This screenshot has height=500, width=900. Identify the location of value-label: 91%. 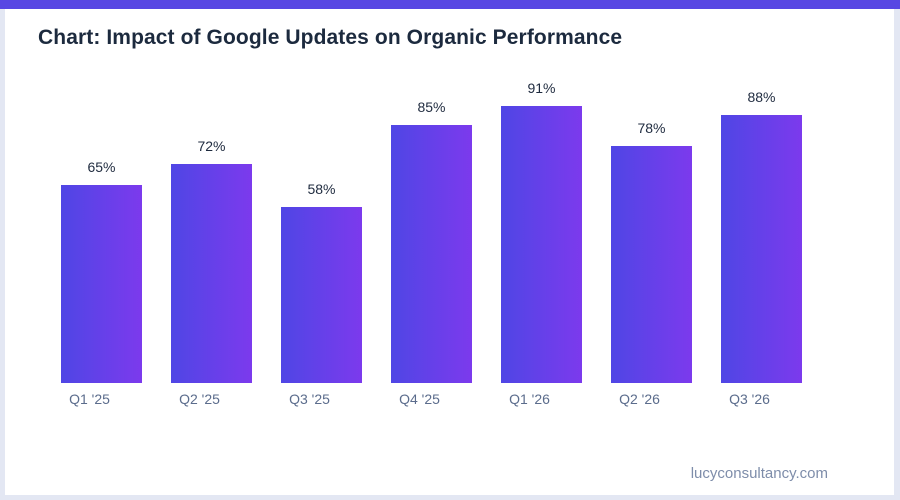
(541, 88).